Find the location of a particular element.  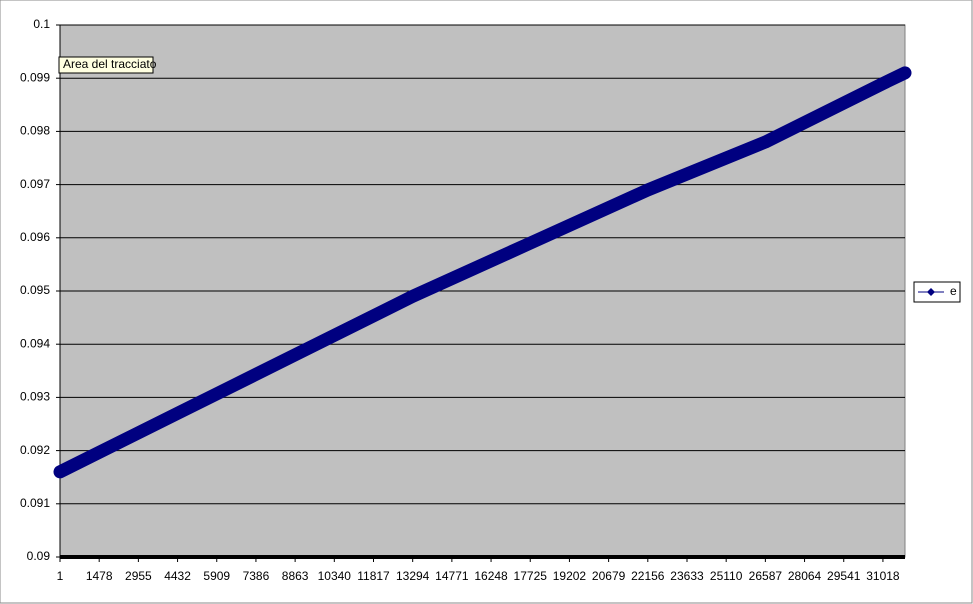

x-tick-label: 19202 is located at coordinates (570, 576).